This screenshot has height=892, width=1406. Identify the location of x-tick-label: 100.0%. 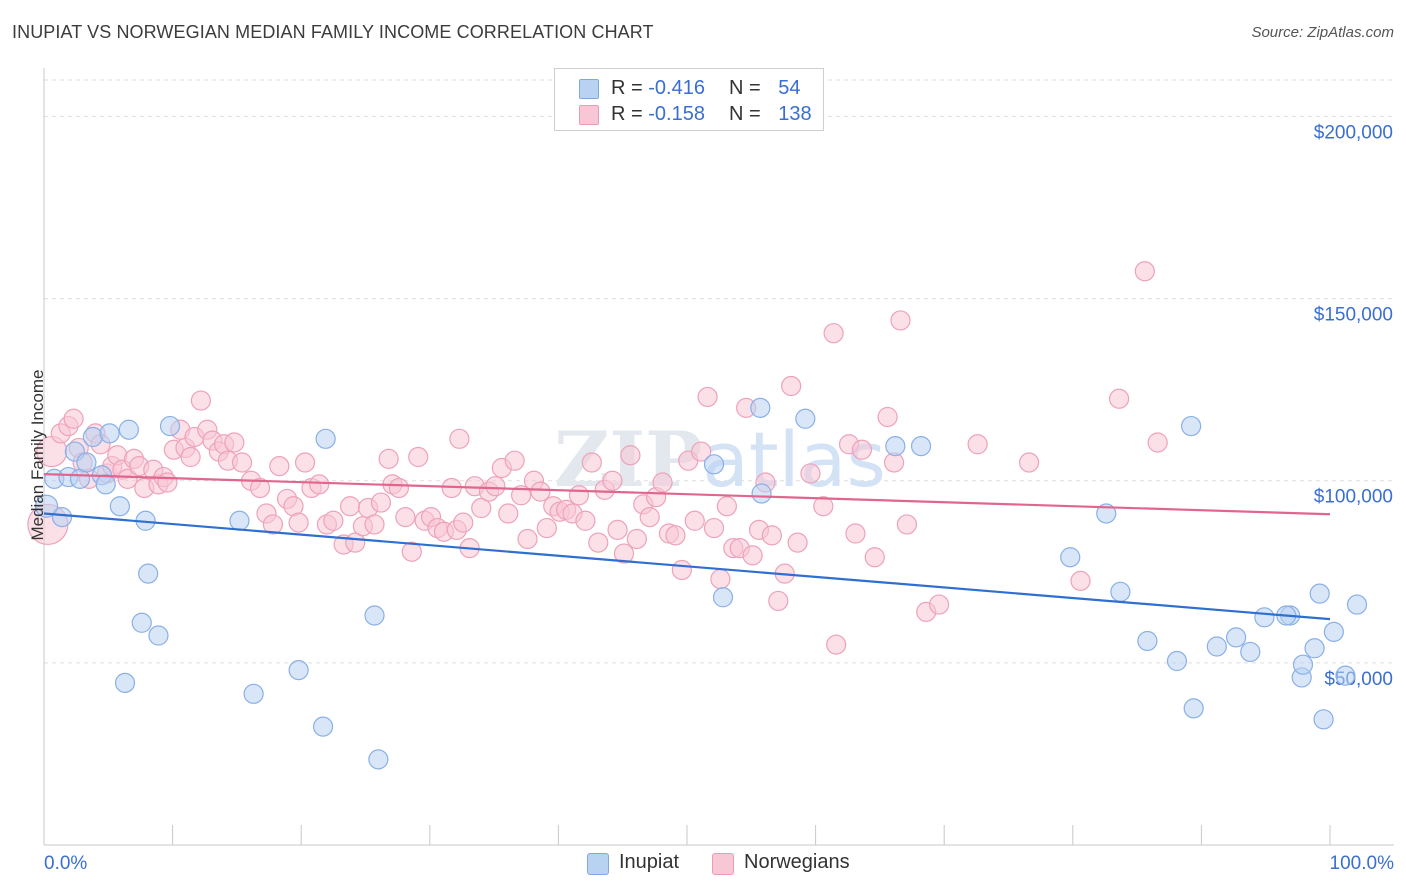
(1362, 863).